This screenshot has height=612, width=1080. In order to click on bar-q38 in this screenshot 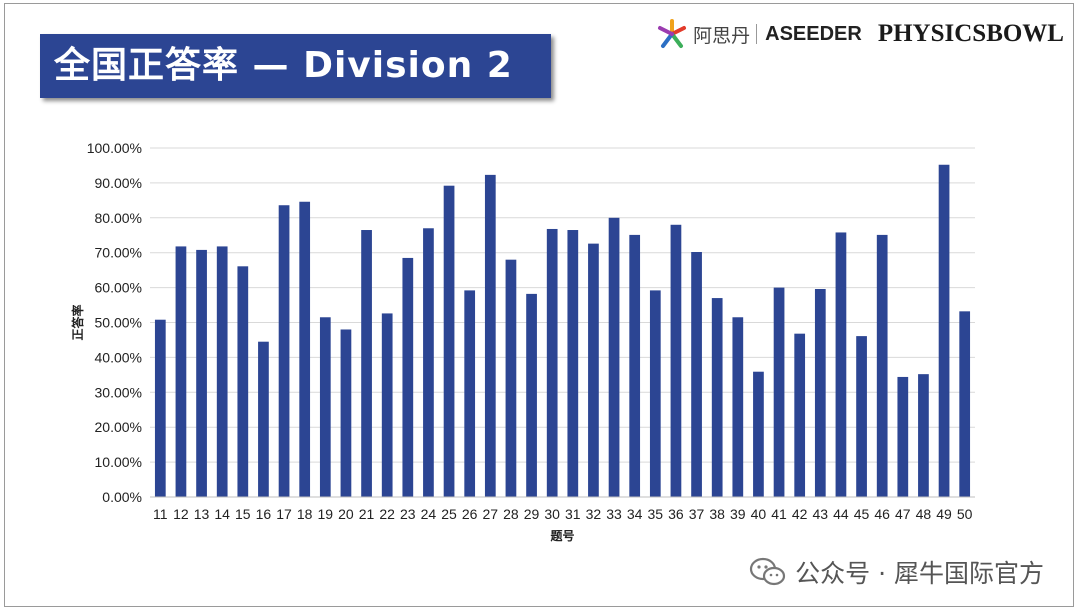, I will do `click(717, 397)`.